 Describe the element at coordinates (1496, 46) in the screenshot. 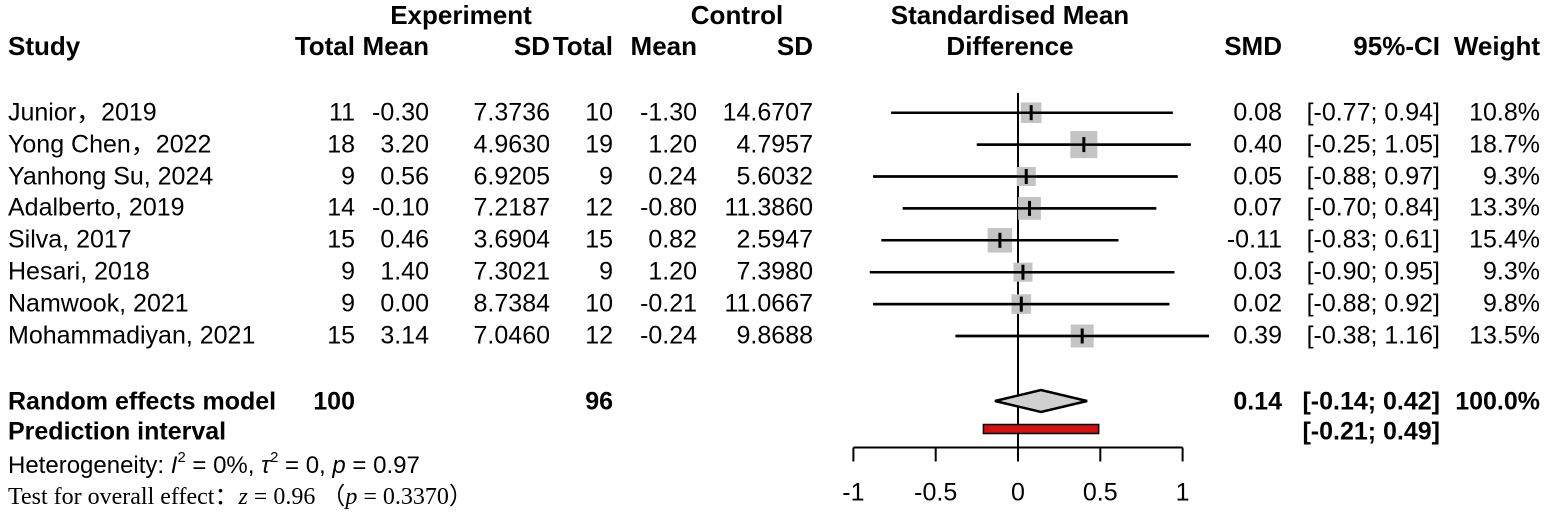

I see `header-weight: Weight` at that location.